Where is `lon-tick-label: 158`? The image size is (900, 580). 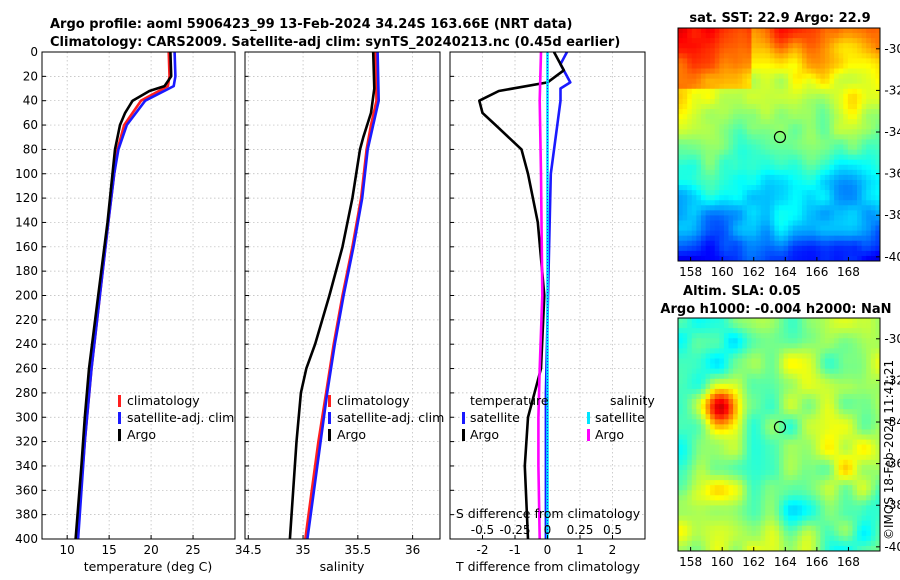 lon-tick-label: 158 is located at coordinates (690, 272).